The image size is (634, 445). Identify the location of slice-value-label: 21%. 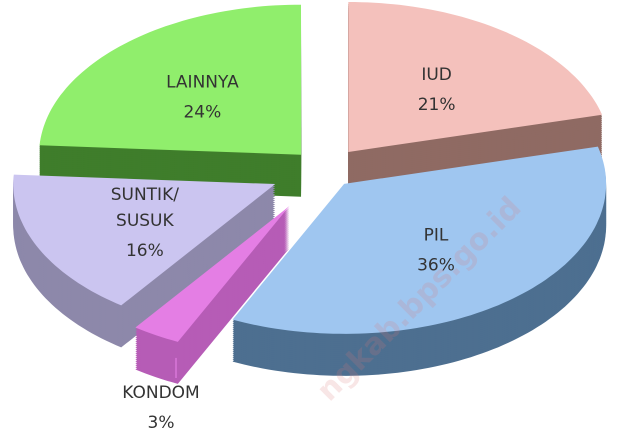
(437, 105).